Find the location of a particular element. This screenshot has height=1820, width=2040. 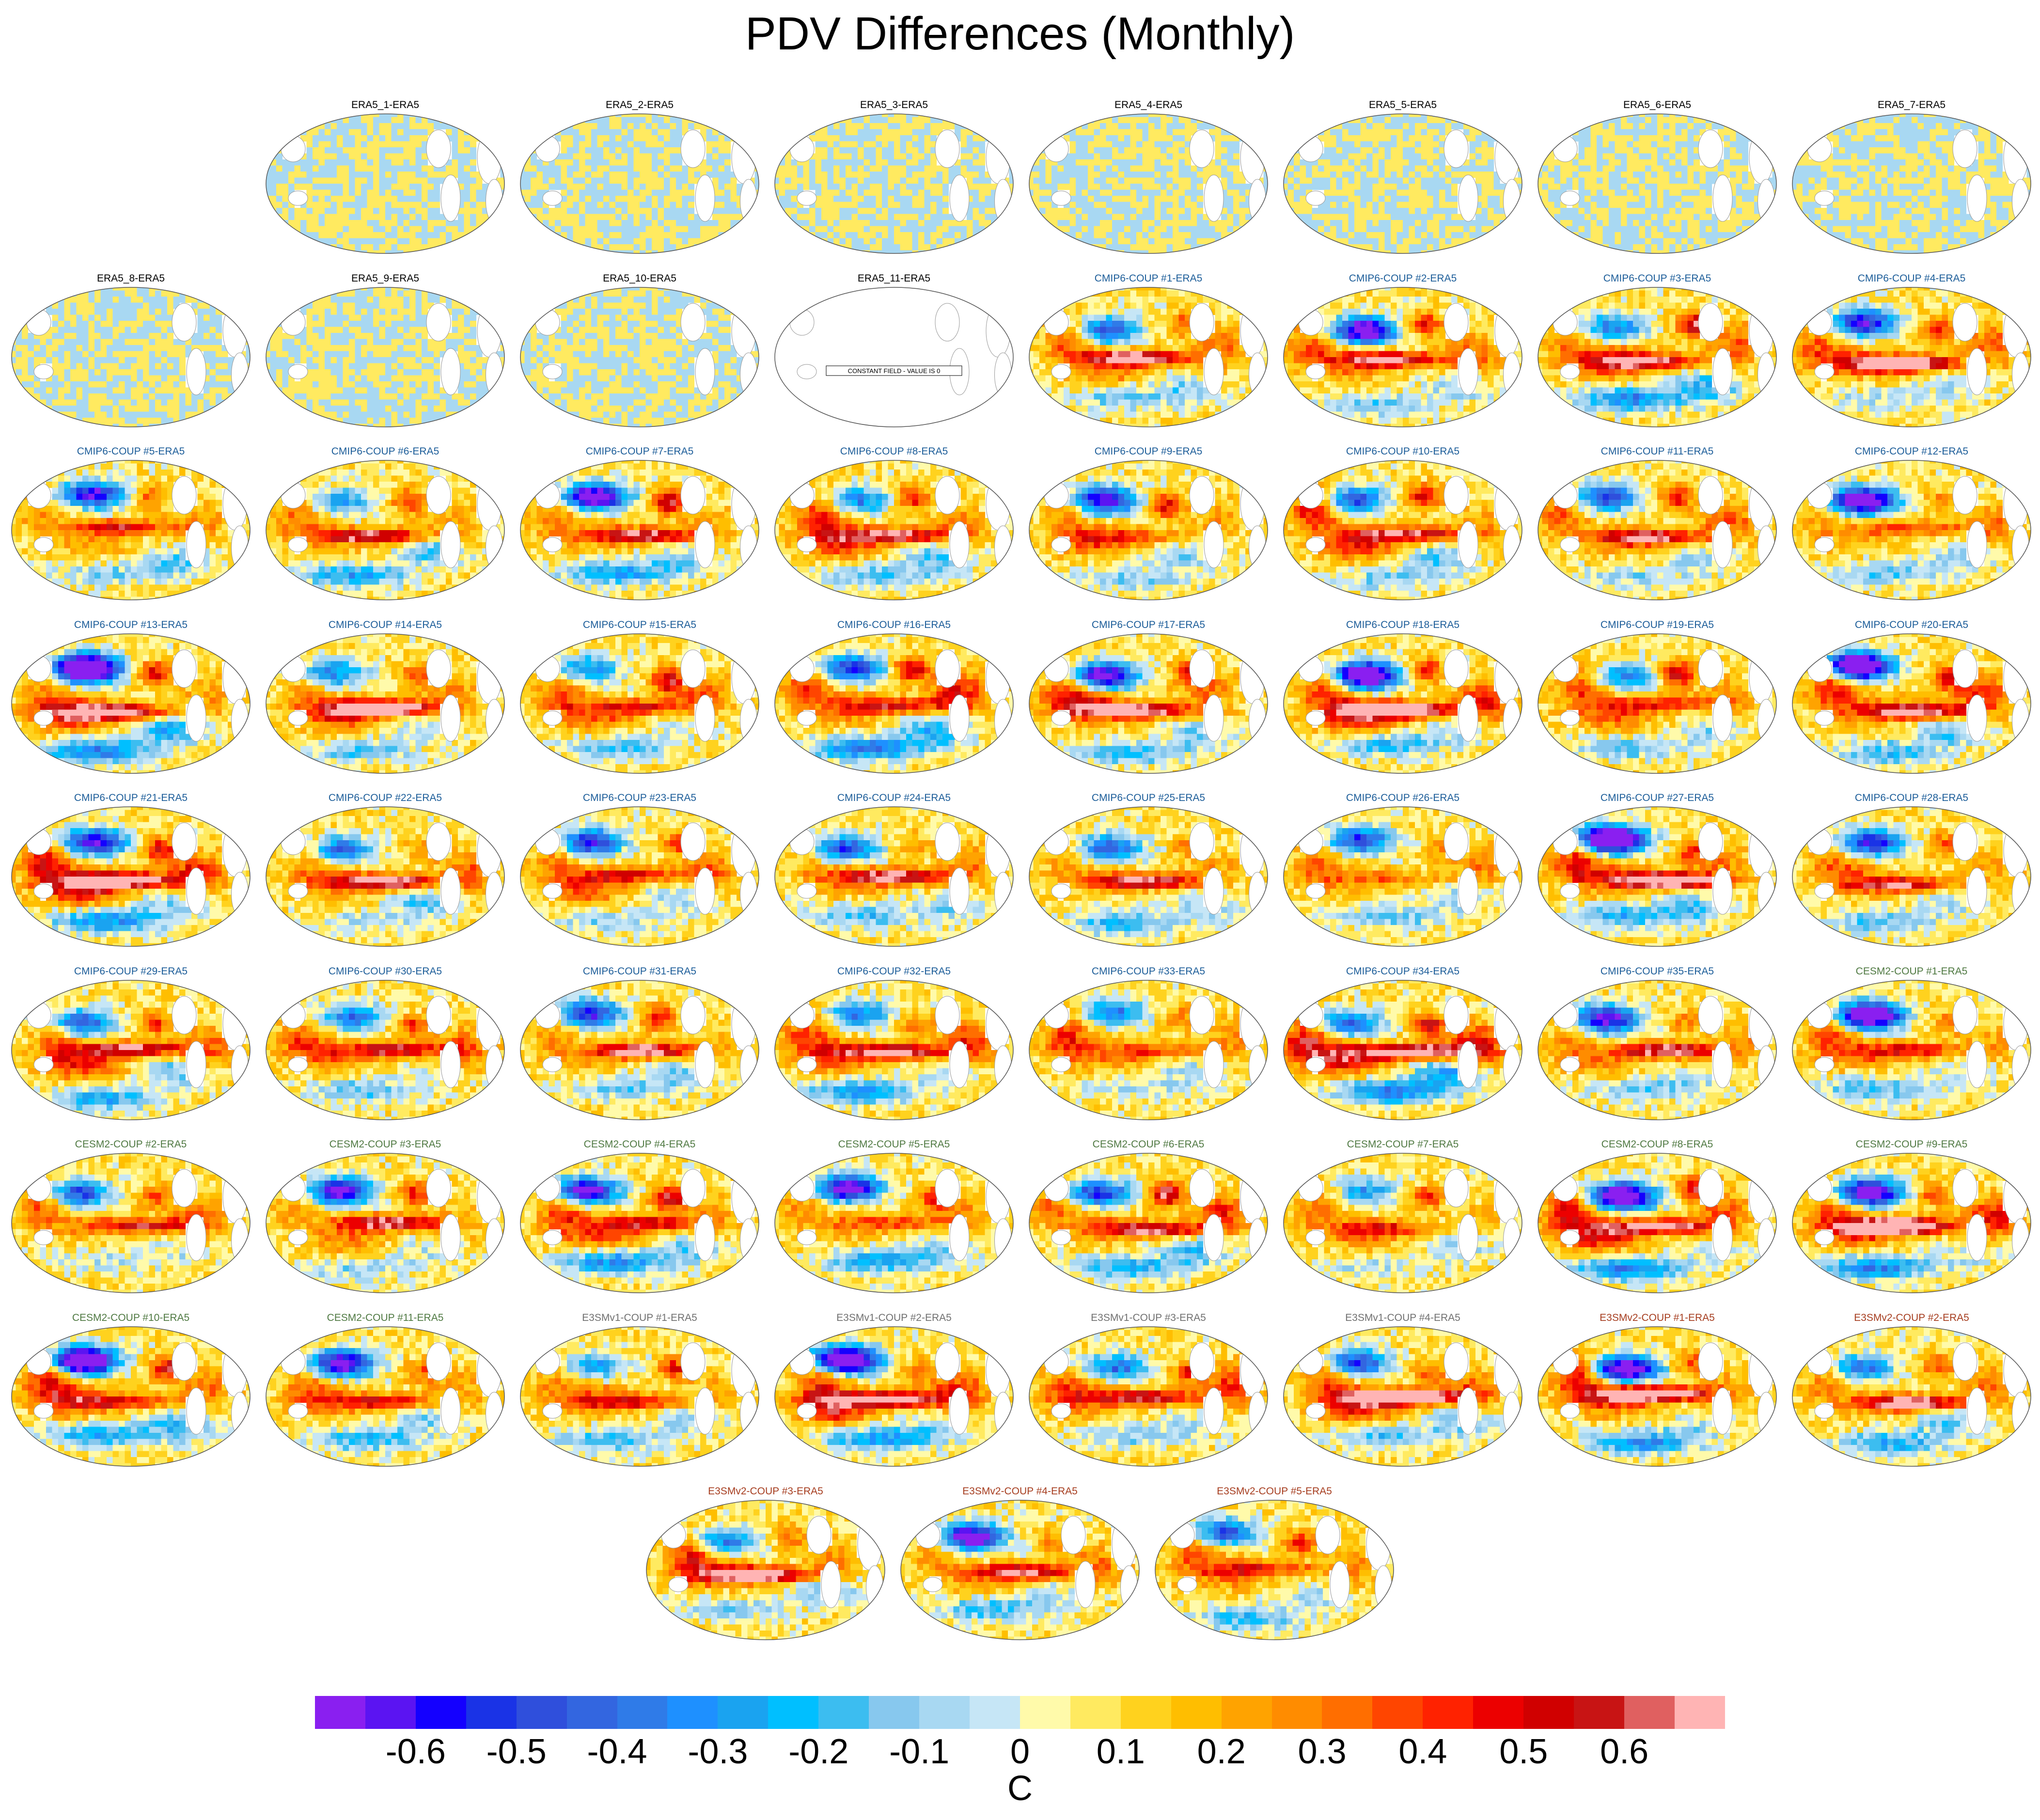

map-svg is located at coordinates (1658, 184).